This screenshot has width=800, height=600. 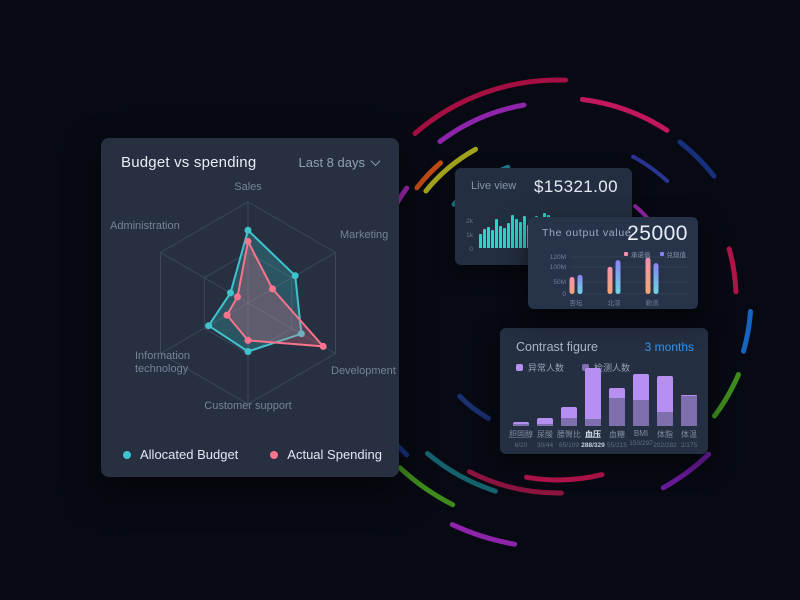 I want to click on legend-item: 兑现值, so click(x=673, y=254).